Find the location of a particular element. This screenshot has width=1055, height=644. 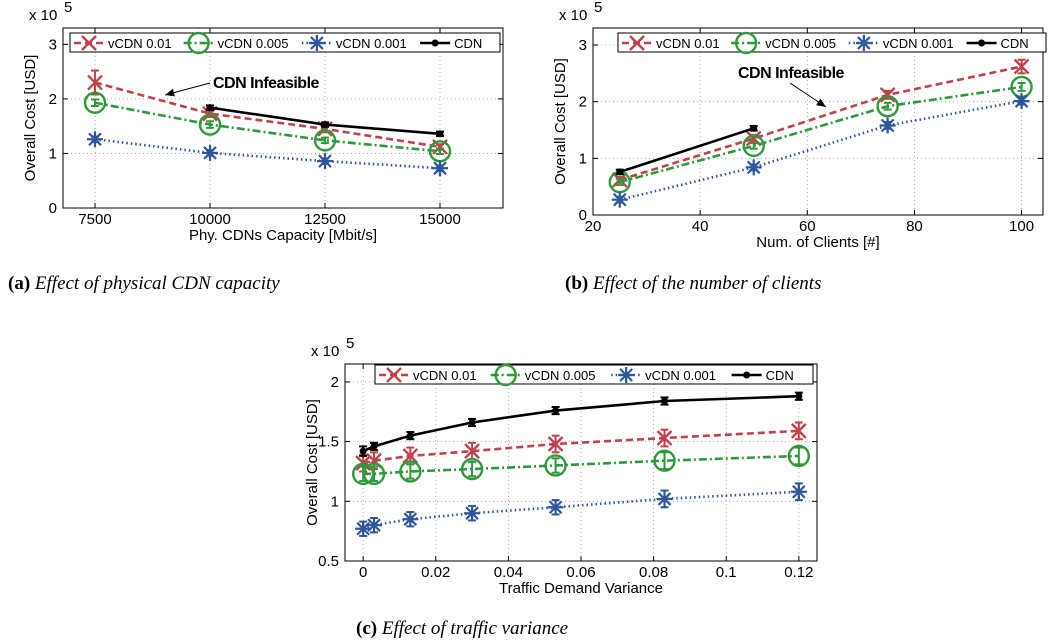

legend-box is located at coordinates (285, 42).